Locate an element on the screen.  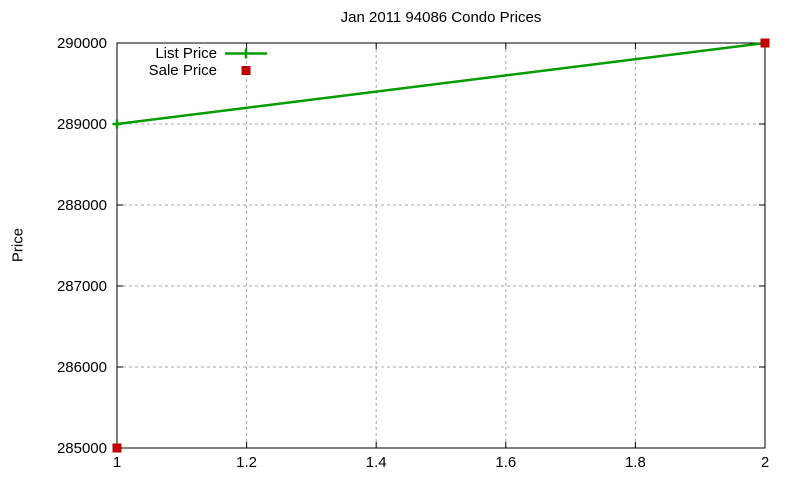
y-tick-label: 289000 is located at coordinates (82, 124).